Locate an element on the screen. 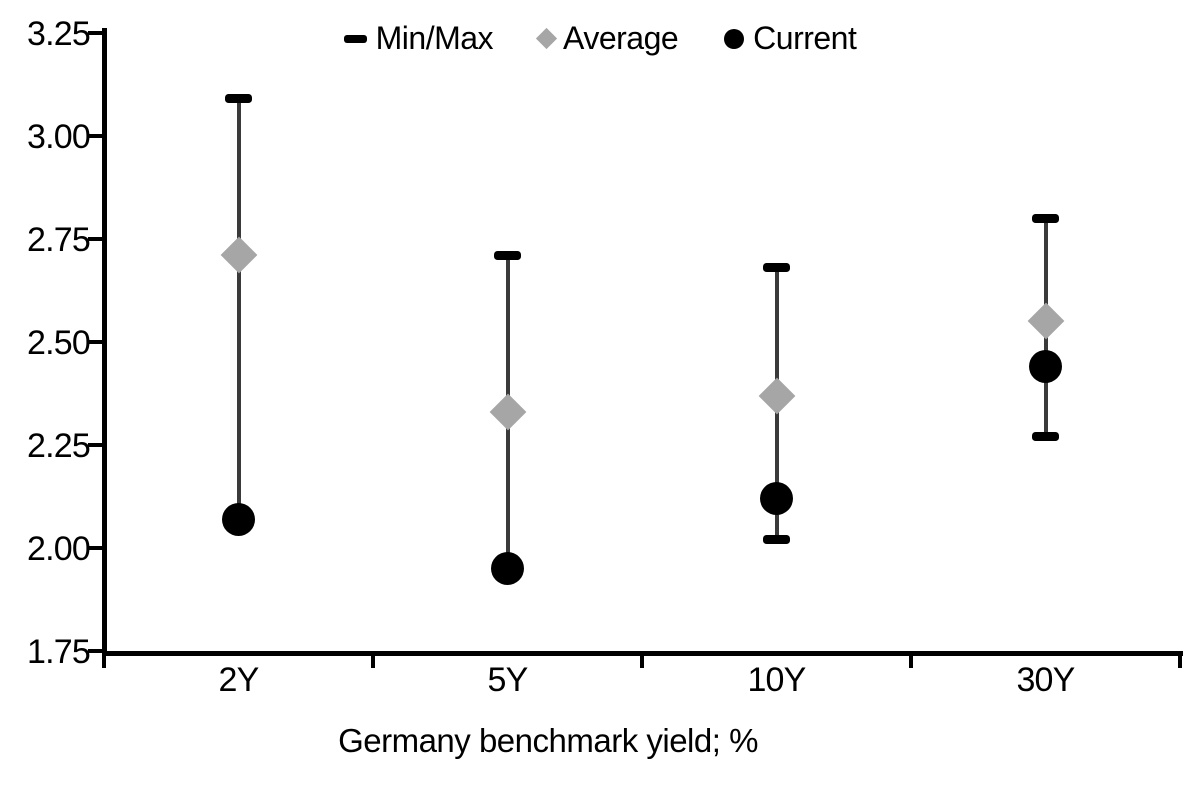  current-marker-10Y is located at coordinates (776, 499).